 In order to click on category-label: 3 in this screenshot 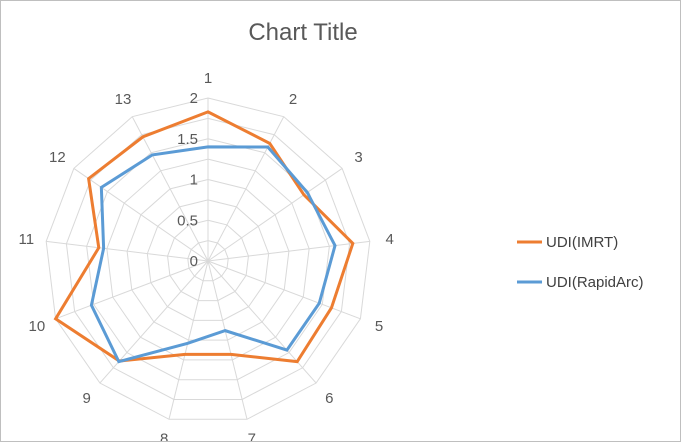, I will do `click(358, 157)`.